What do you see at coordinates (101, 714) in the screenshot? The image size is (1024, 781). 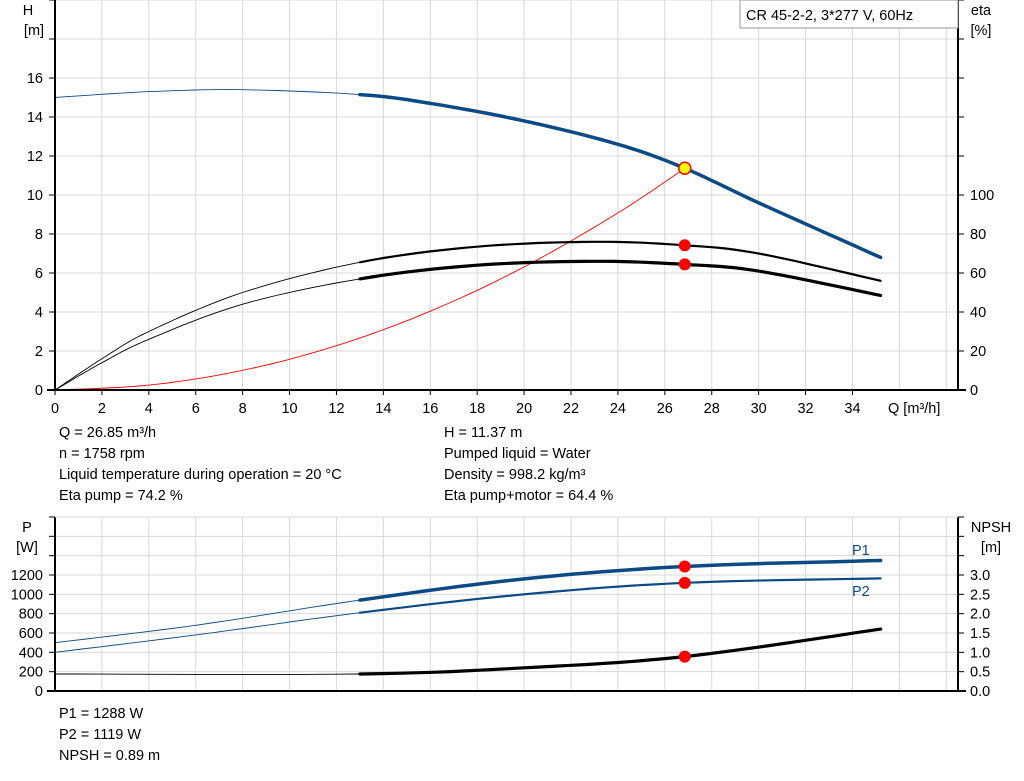 I see `info-p1: P1 = 1288 W` at bounding box center [101, 714].